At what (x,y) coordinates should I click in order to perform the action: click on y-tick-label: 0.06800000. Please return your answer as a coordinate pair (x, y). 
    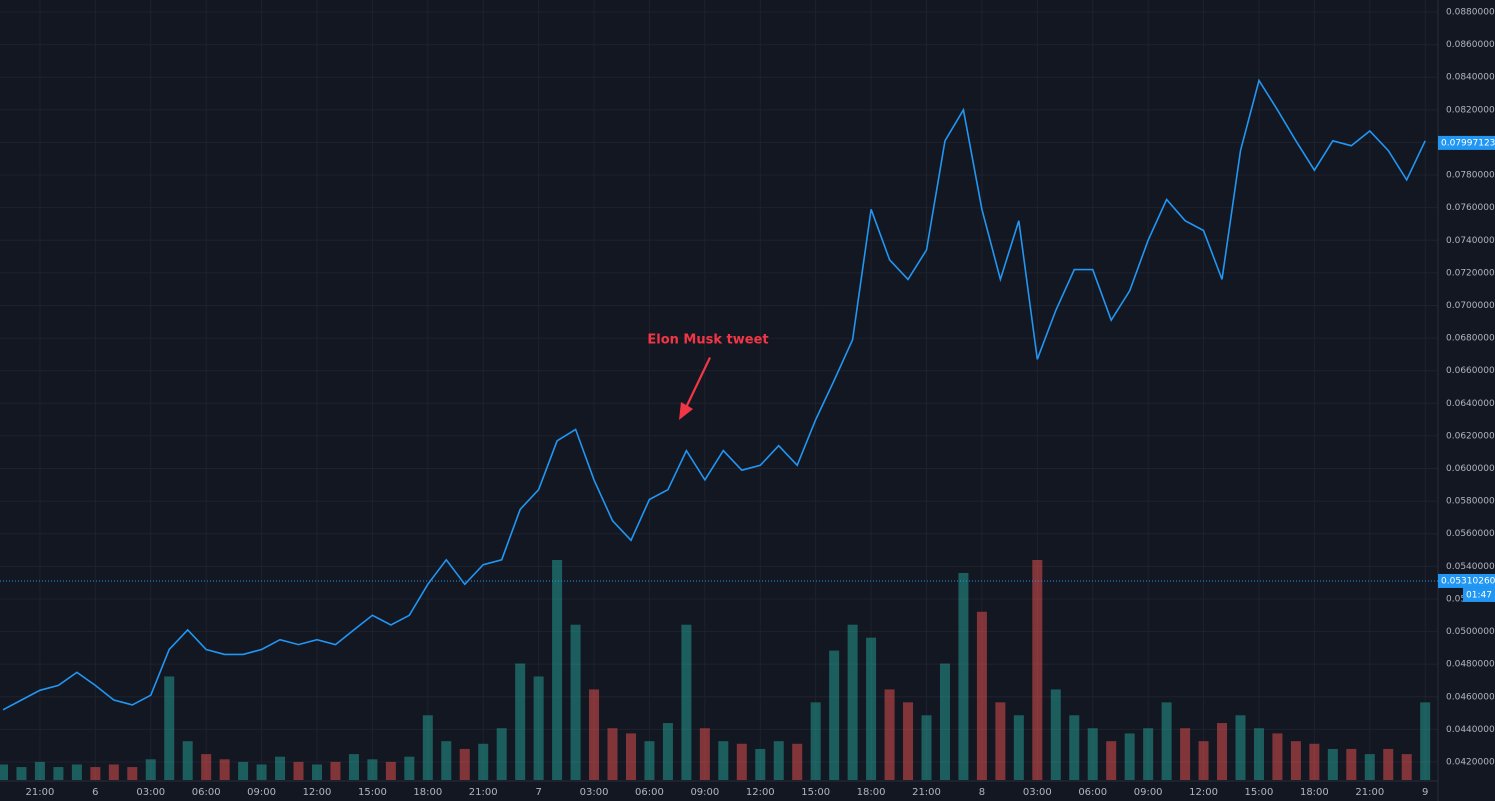
    Looking at the image, I should click on (1470, 339).